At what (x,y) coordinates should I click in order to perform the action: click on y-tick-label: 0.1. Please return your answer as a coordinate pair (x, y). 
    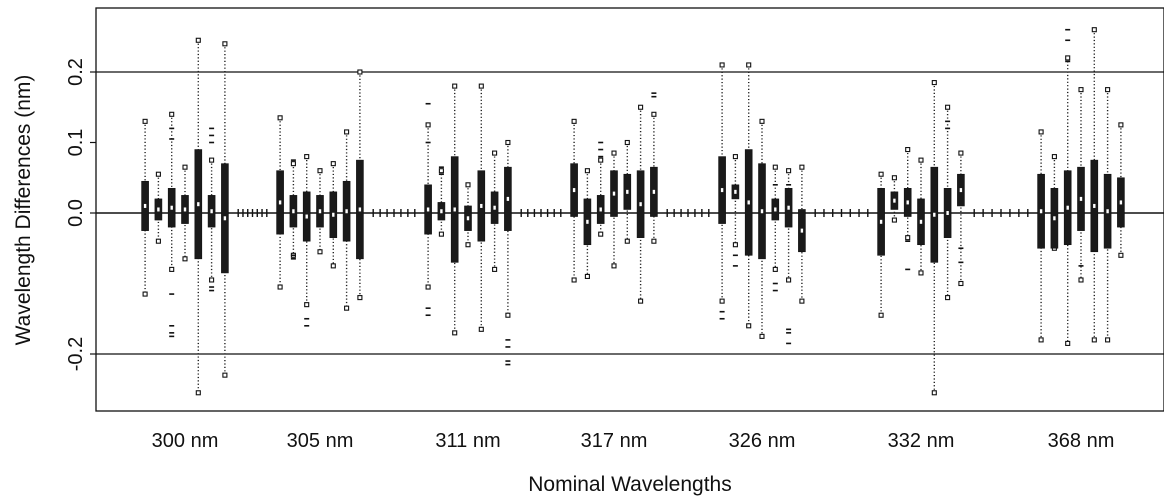
    Looking at the image, I should click on (76, 143).